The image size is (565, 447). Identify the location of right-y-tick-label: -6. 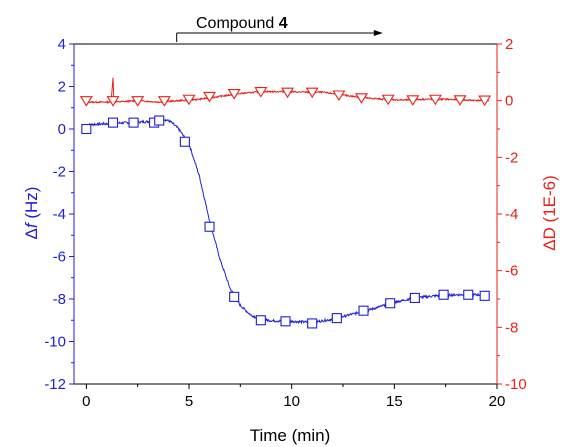
(511, 271).